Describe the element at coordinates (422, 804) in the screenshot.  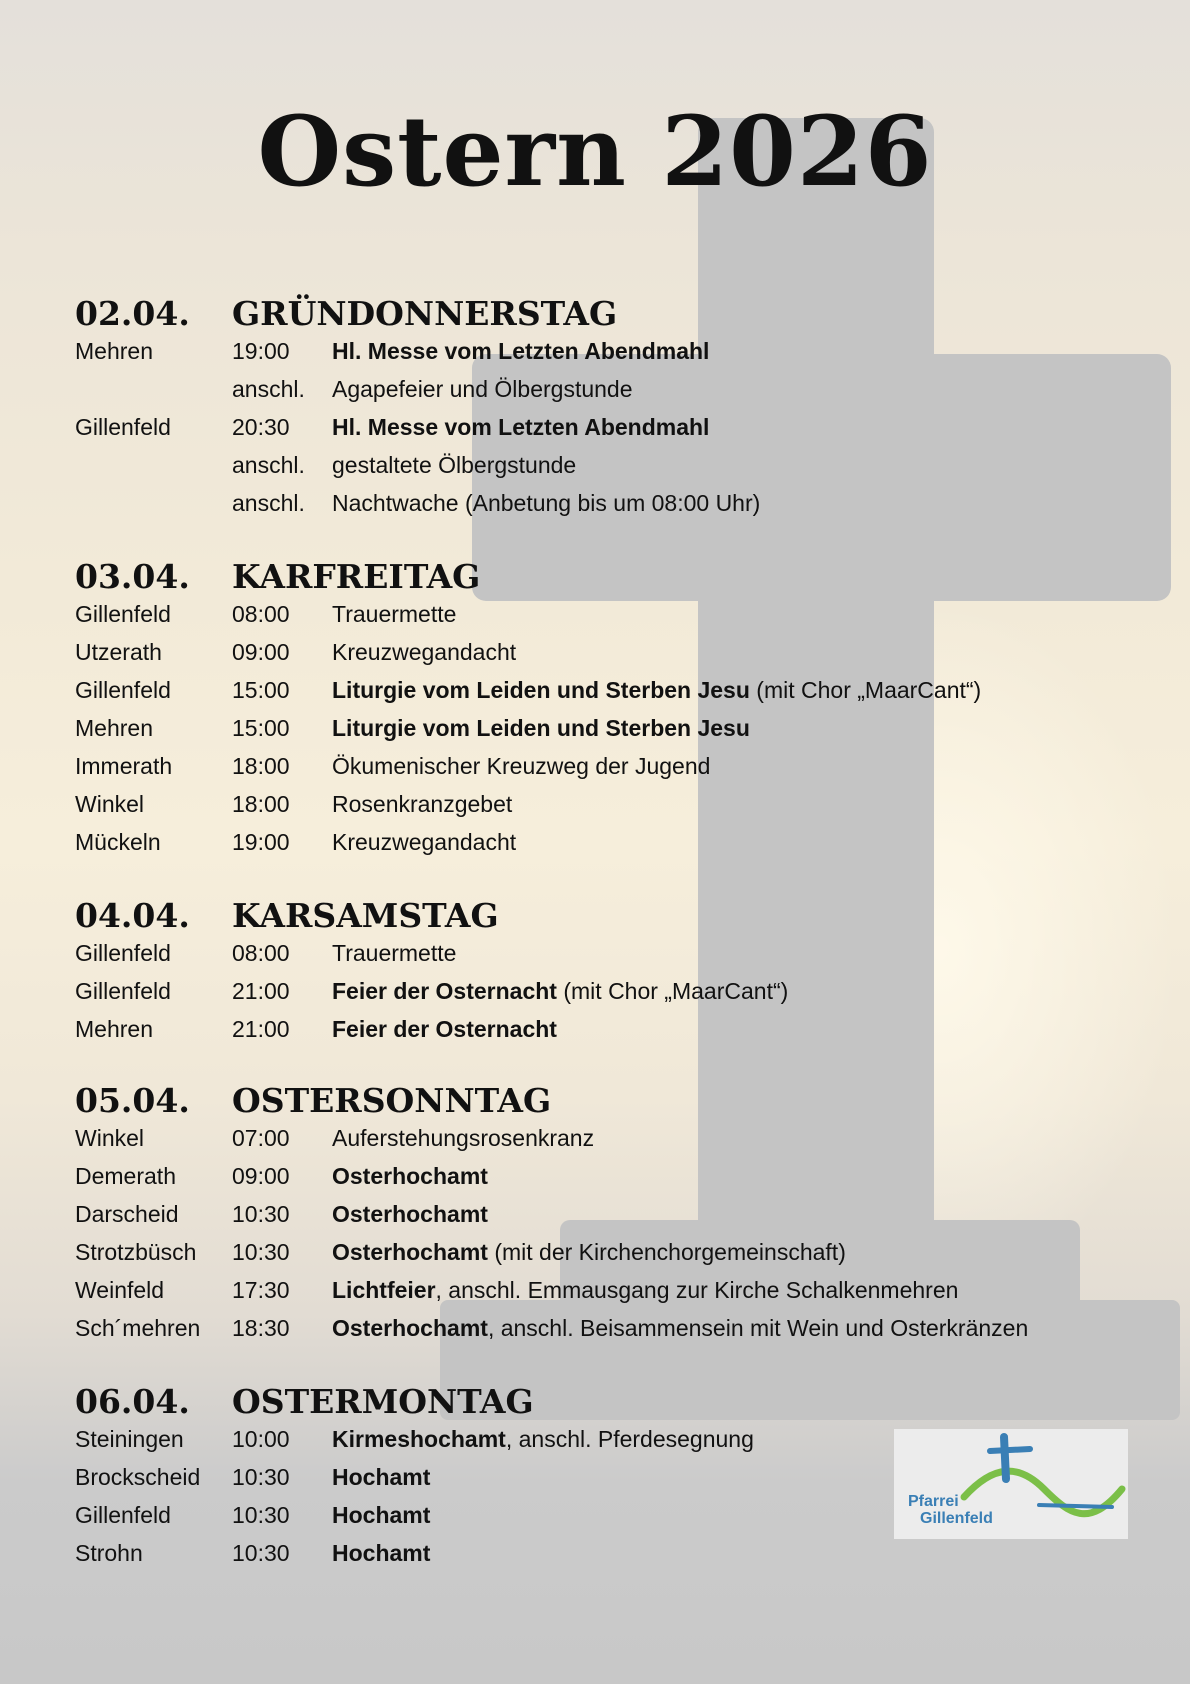
I see `event-description: Rosenkranzgebet` at that location.